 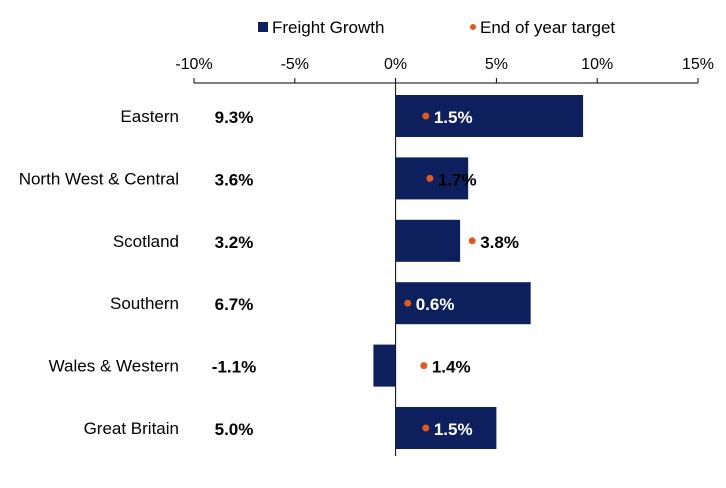 What do you see at coordinates (144, 303) in the screenshot?
I see `category-label: Southern` at bounding box center [144, 303].